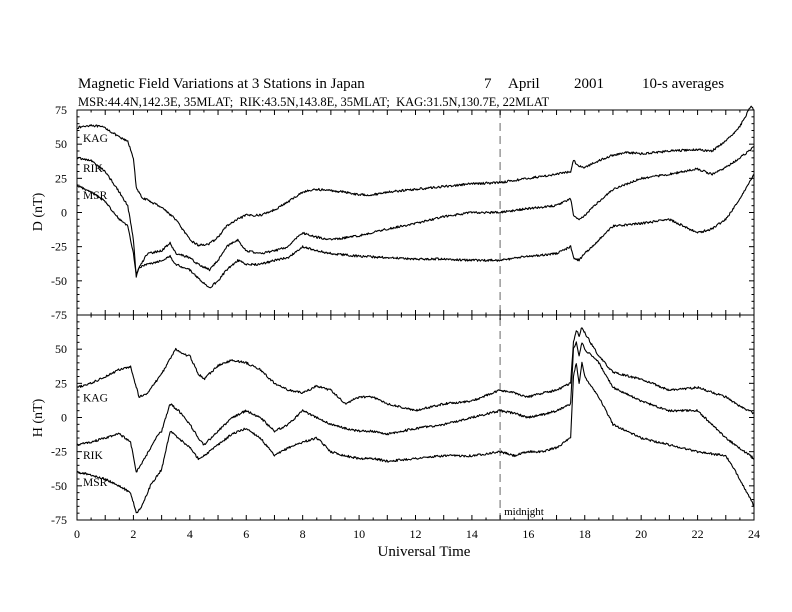  What do you see at coordinates (303, 534) in the screenshot?
I see `x-tick-label-4: 8` at bounding box center [303, 534].